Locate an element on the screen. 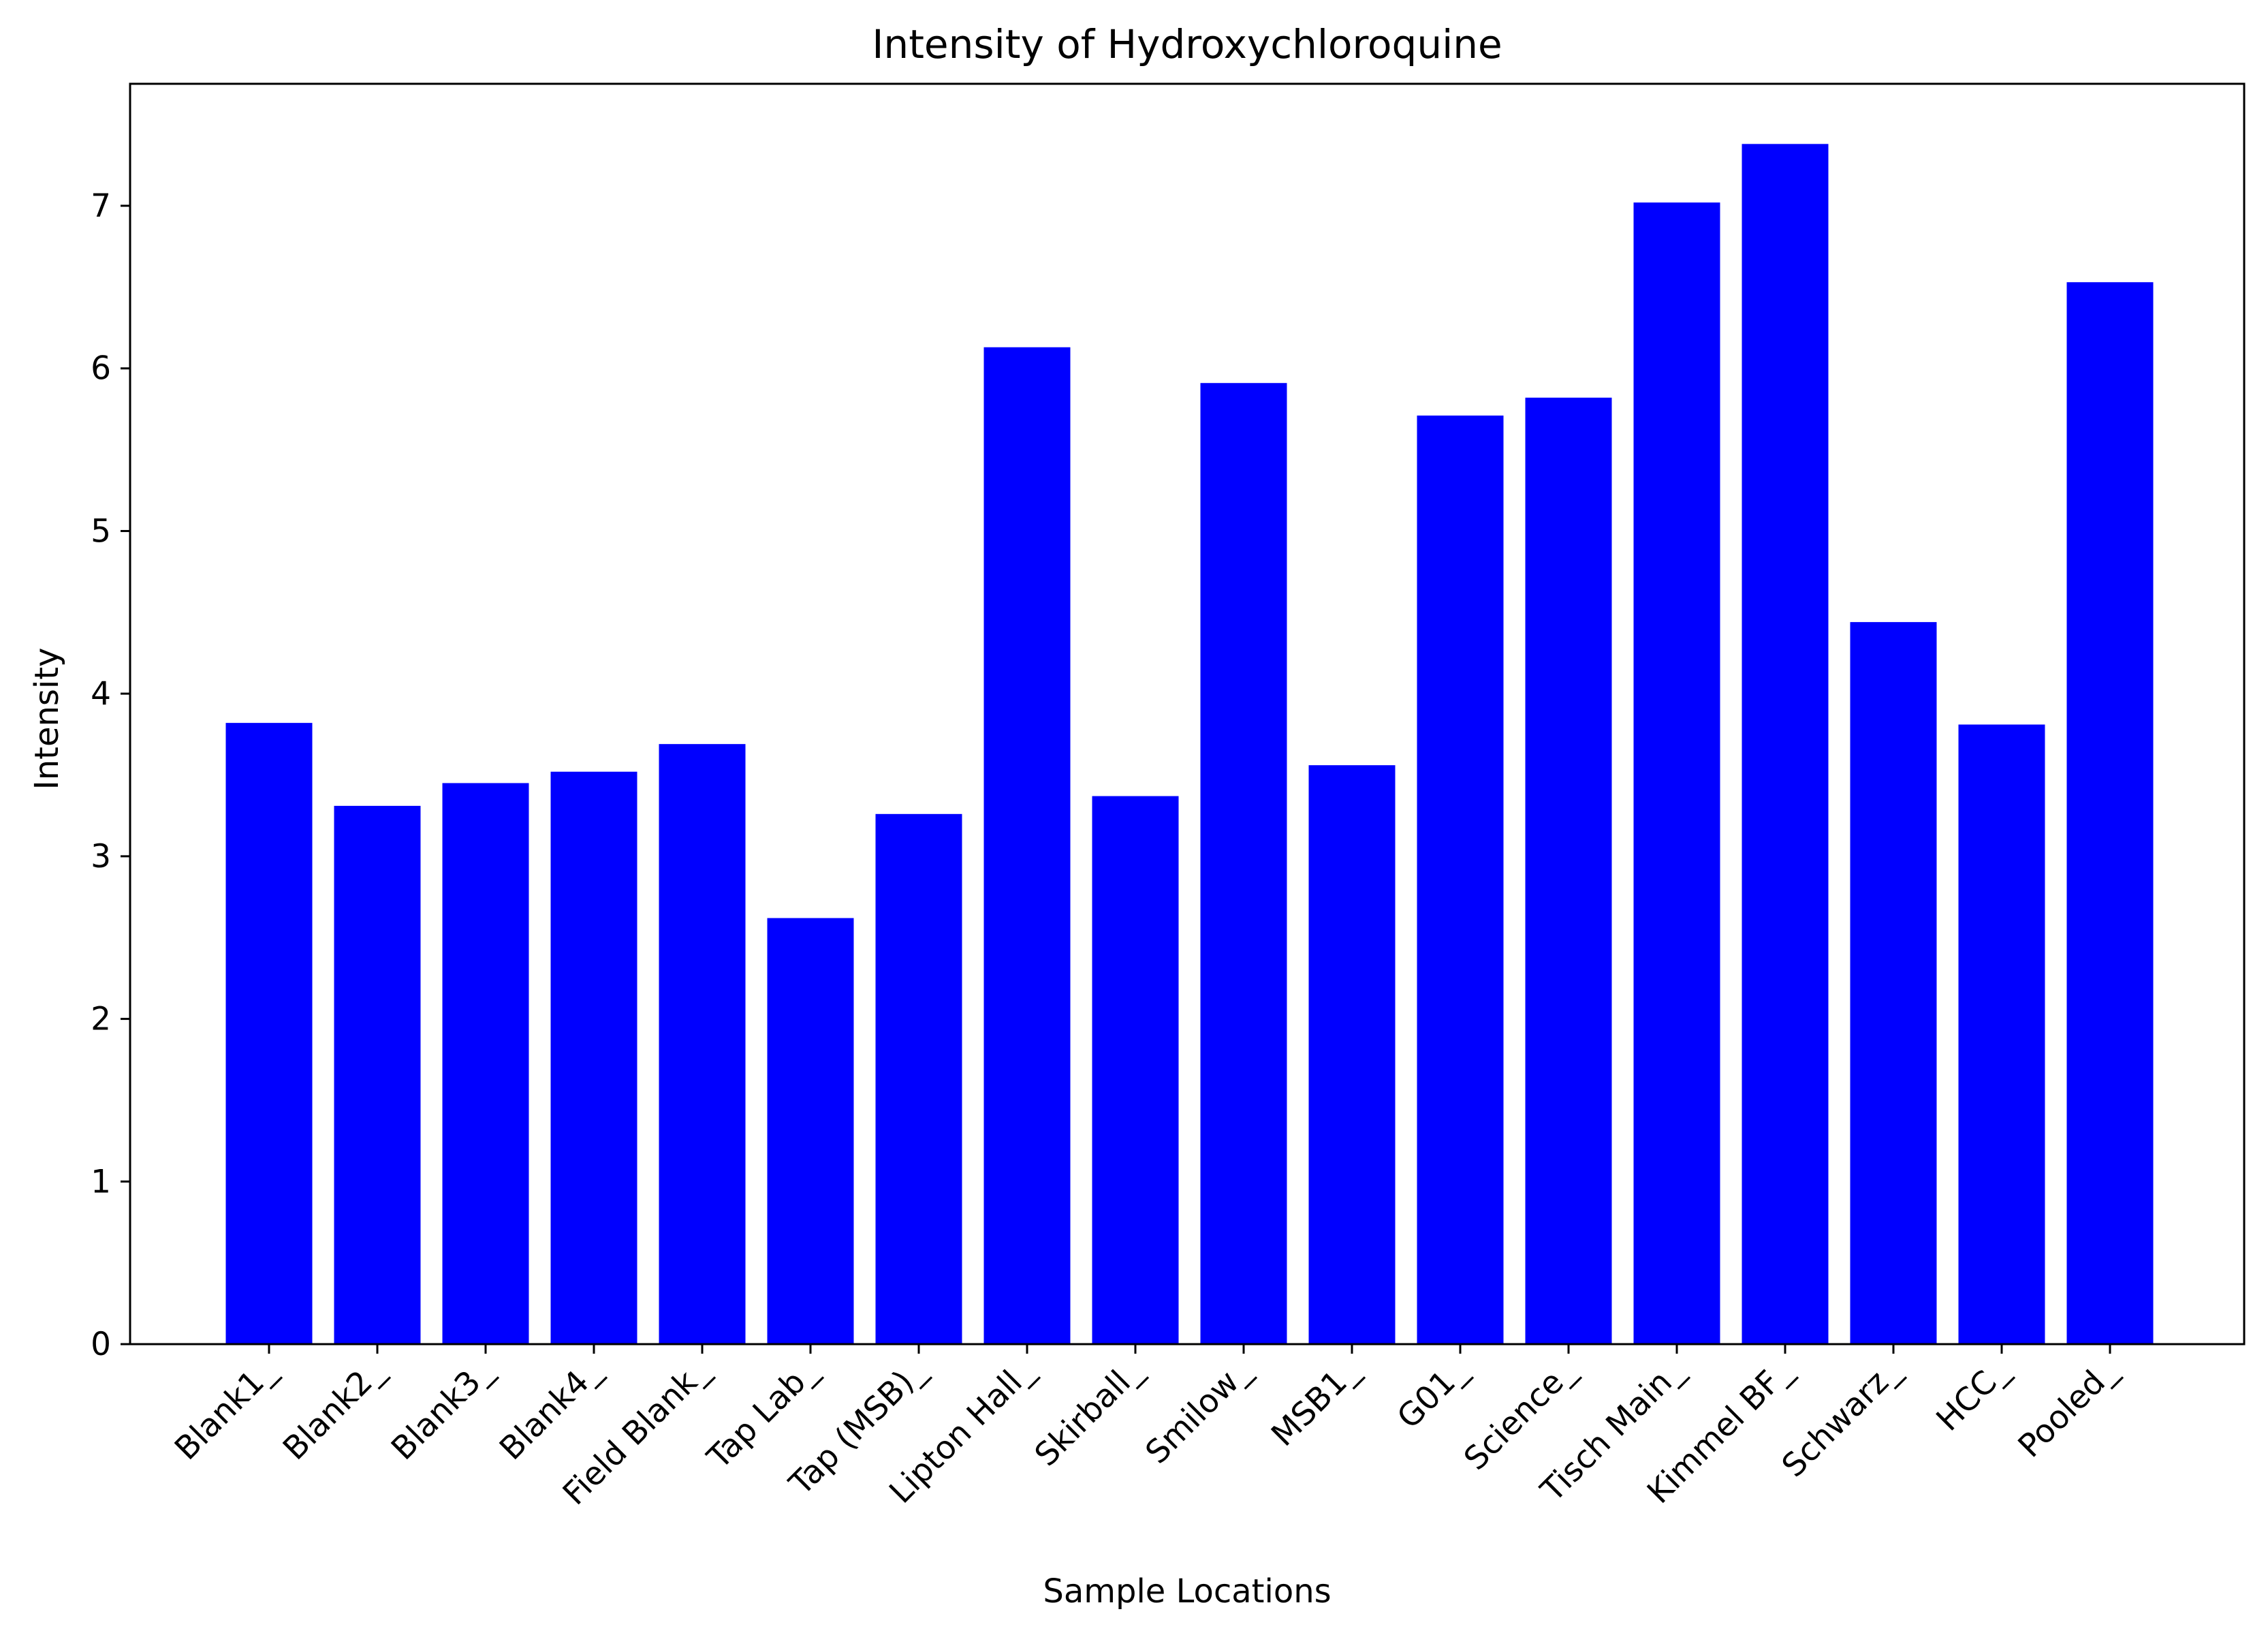 Image resolution: width=2268 pixels, height=1633 pixels. x-tick-label: Smilow_ is located at coordinates (1198, 1411).